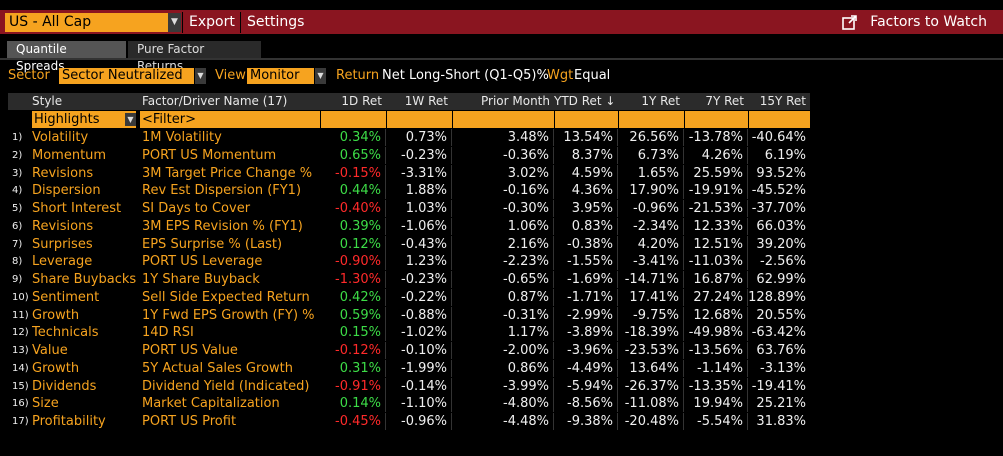 The height and width of the screenshot is (456, 1003). What do you see at coordinates (62, 244) in the screenshot?
I see `style-cell: Surprises` at bounding box center [62, 244].